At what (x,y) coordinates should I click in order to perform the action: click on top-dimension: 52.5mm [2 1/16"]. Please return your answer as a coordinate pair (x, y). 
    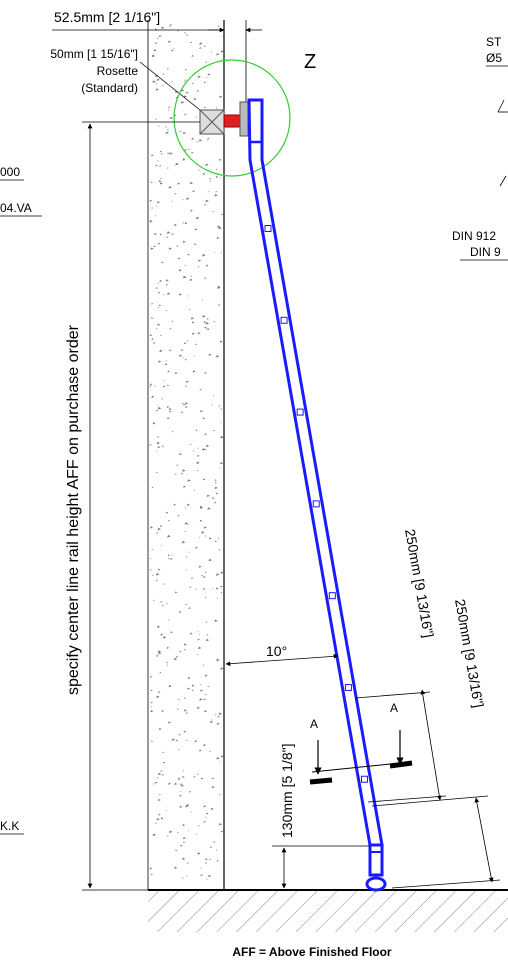
    Looking at the image, I should click on (157, 59).